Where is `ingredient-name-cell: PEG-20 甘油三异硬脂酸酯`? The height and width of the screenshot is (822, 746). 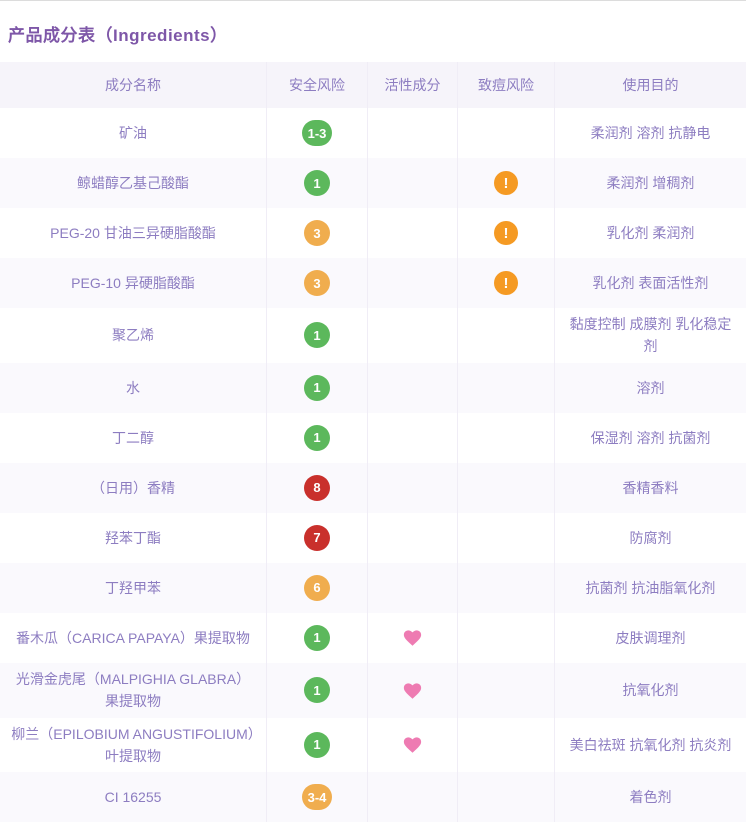 ingredient-name-cell: PEG-20 甘油三异硬脂酸酯 is located at coordinates (133, 233).